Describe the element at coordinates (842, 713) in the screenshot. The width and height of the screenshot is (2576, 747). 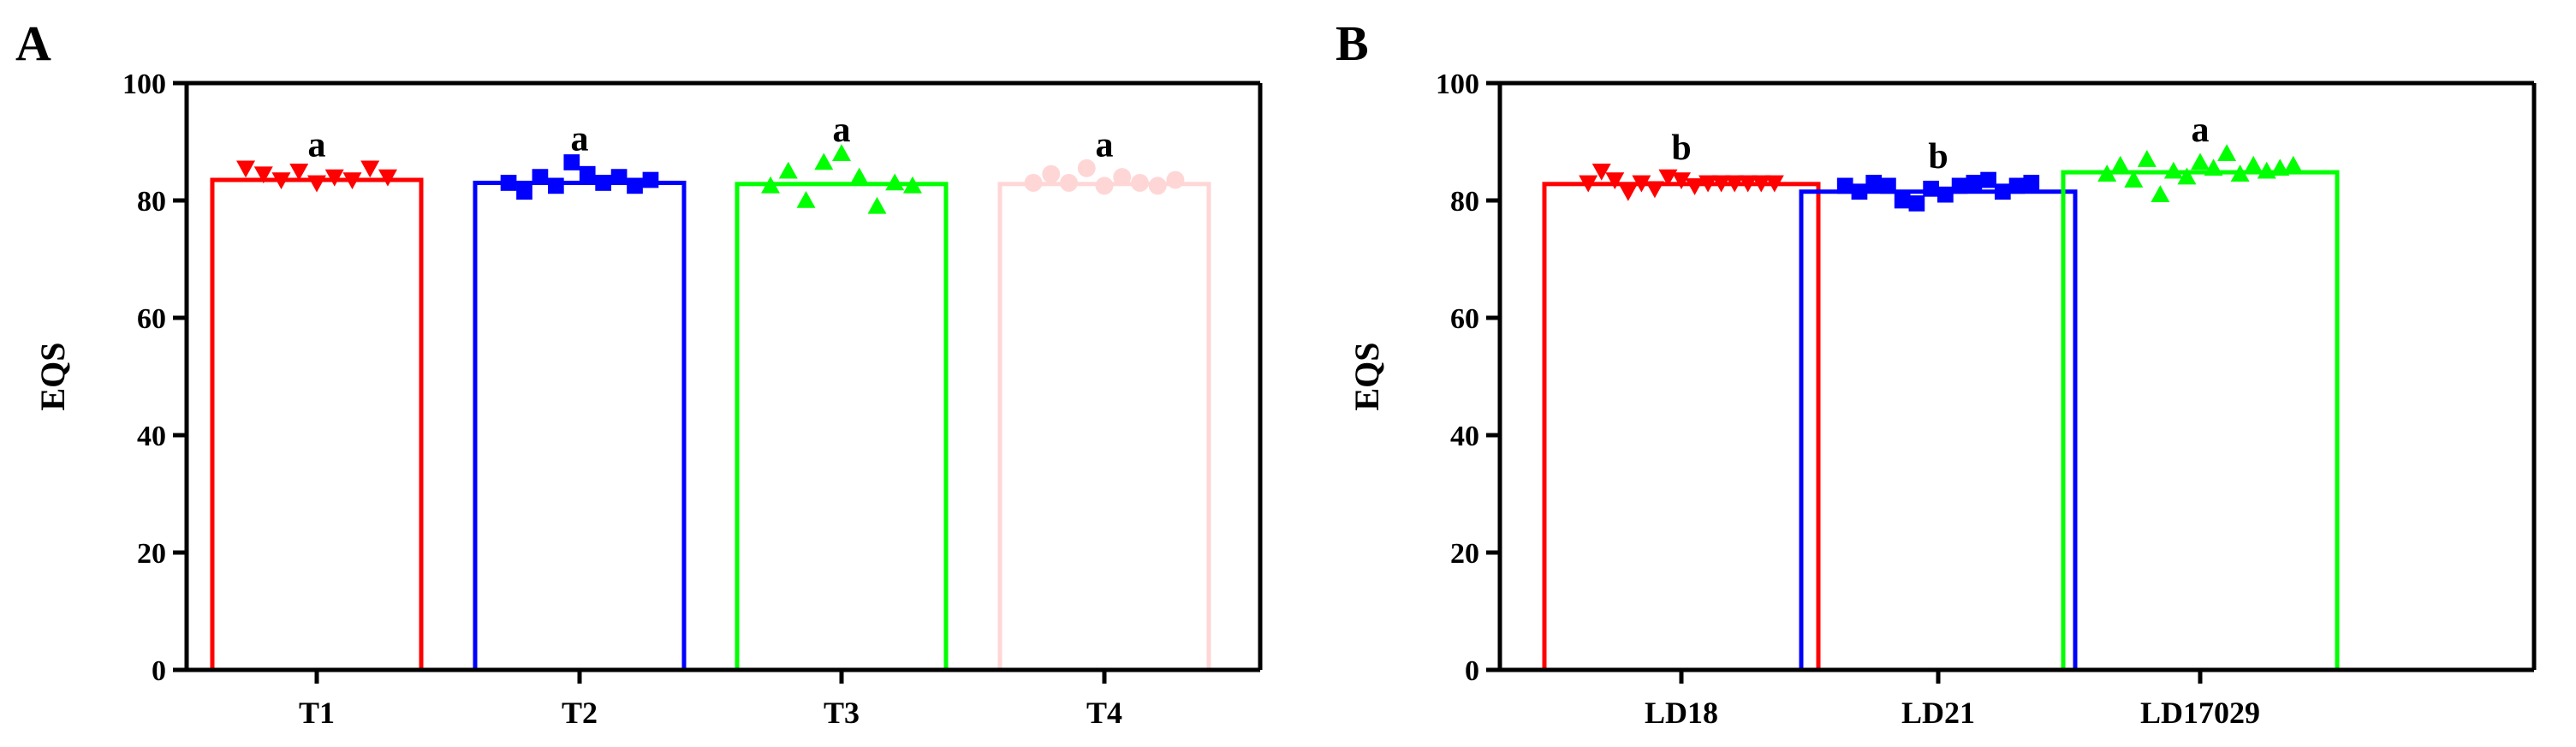
I see `x-tick-label-a-t3: T3` at that location.